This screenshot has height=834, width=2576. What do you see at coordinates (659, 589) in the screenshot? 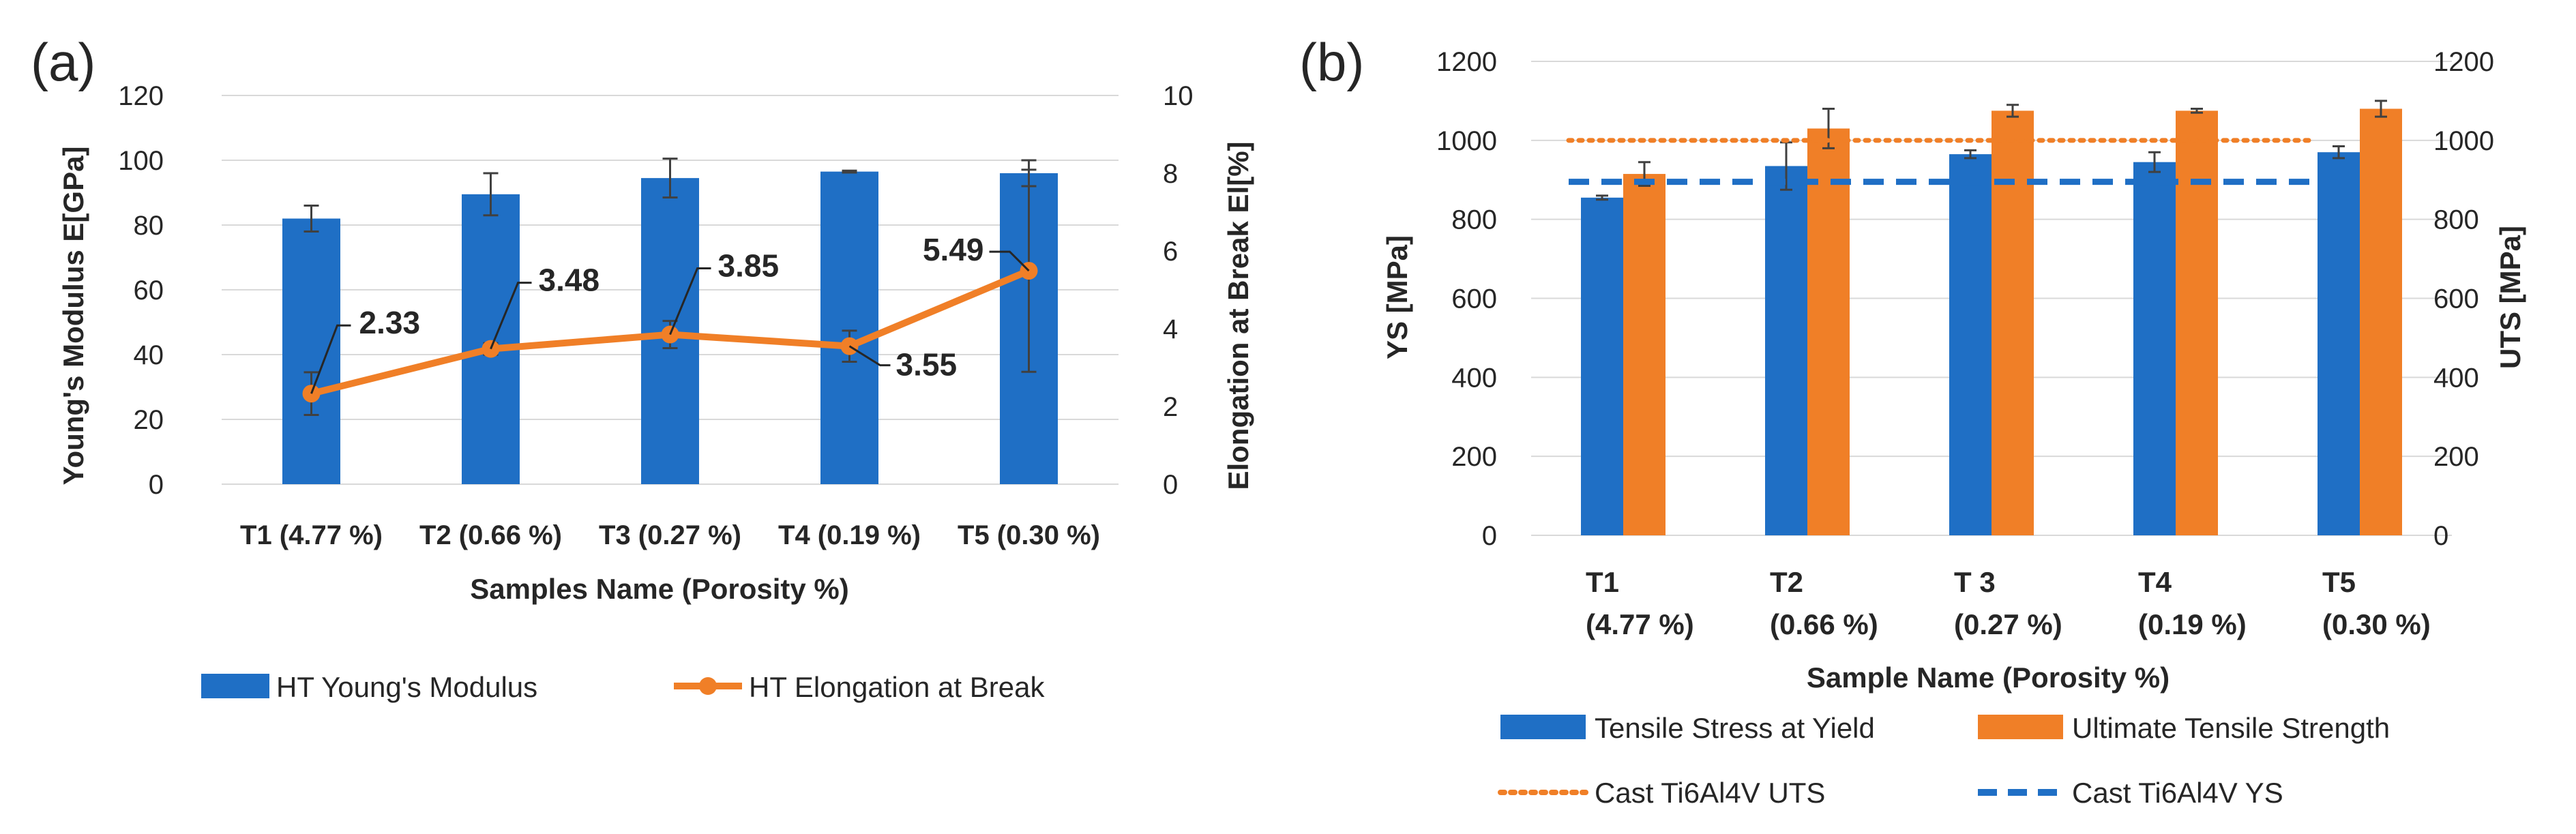
I see `a-x-axis-title: Samples Name (Porosity %)` at bounding box center [659, 589].